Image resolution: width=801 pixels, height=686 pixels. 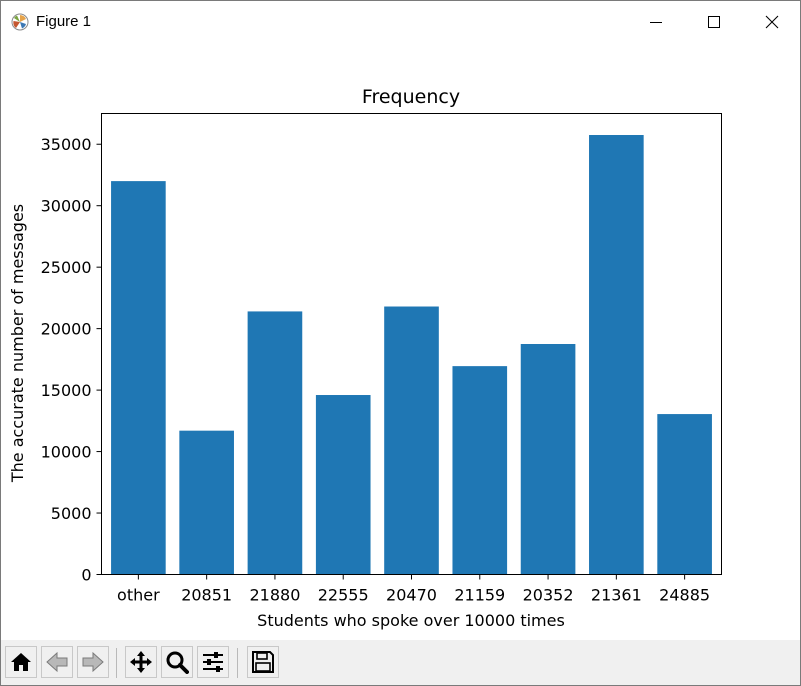 I want to click on x-tick-label: 20470, so click(x=411, y=595).